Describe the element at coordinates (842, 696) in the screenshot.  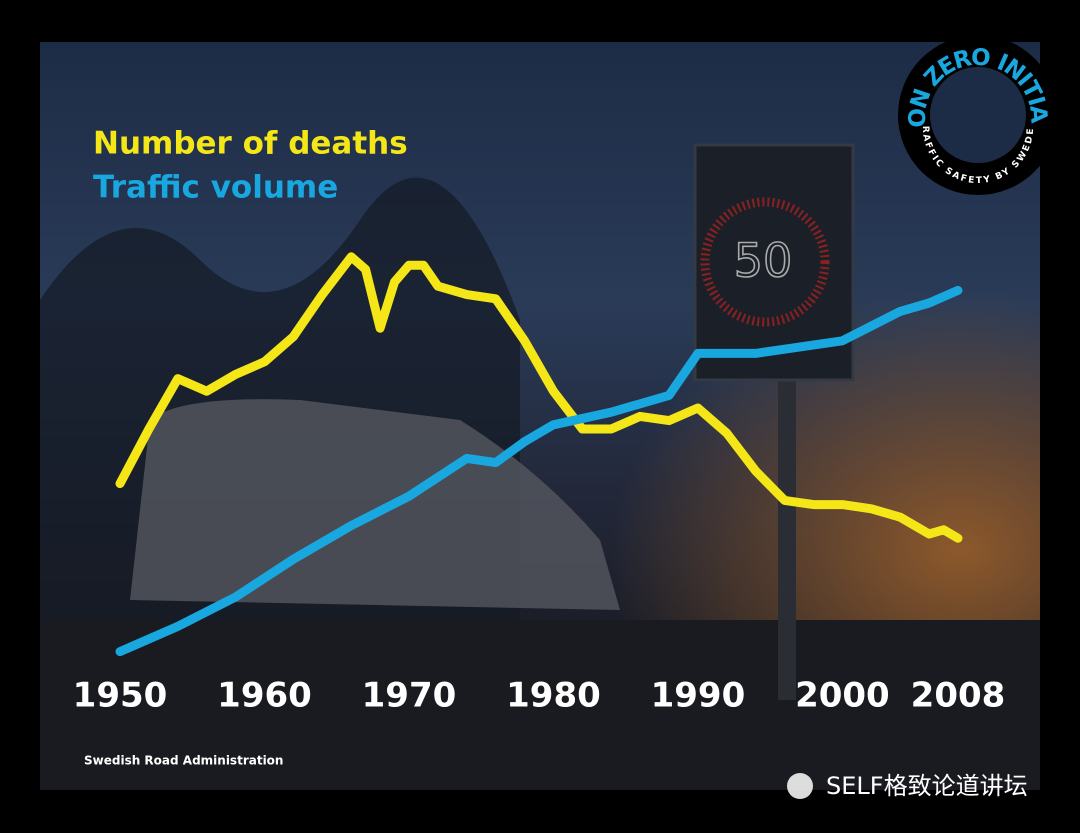
I see `x-tick-label: 2000` at that location.